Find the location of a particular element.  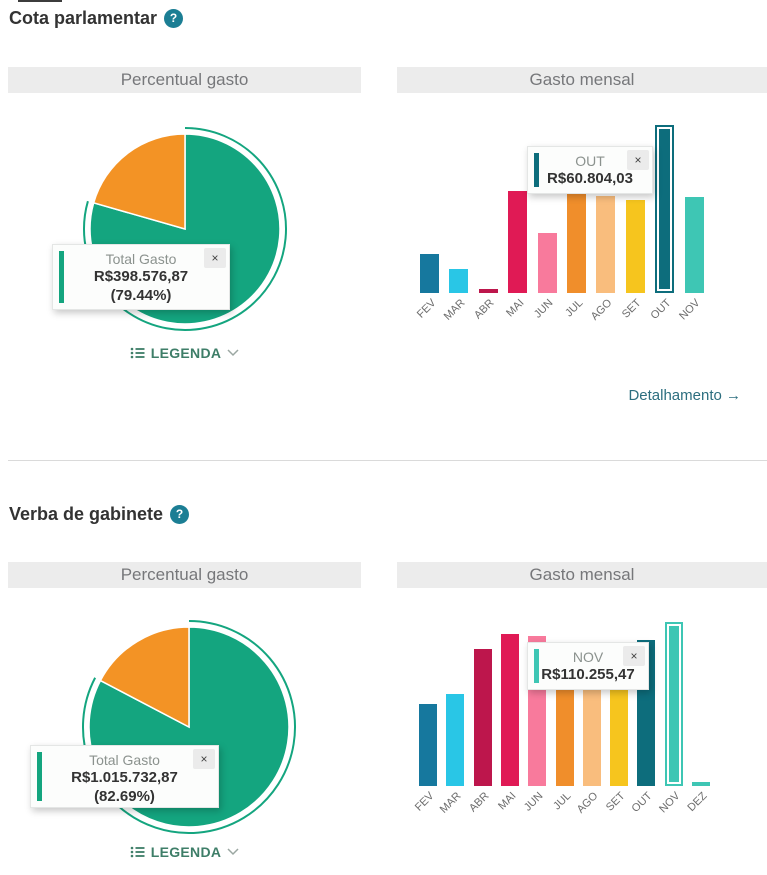

detalhamento-link: Detalhamento → is located at coordinates (684, 395).